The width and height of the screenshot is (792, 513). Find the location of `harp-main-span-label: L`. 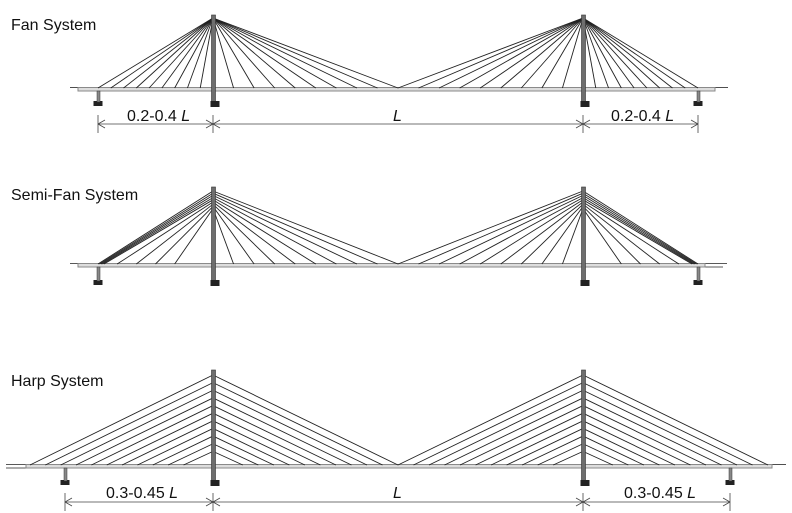

harp-main-span-label: L is located at coordinates (397, 493).